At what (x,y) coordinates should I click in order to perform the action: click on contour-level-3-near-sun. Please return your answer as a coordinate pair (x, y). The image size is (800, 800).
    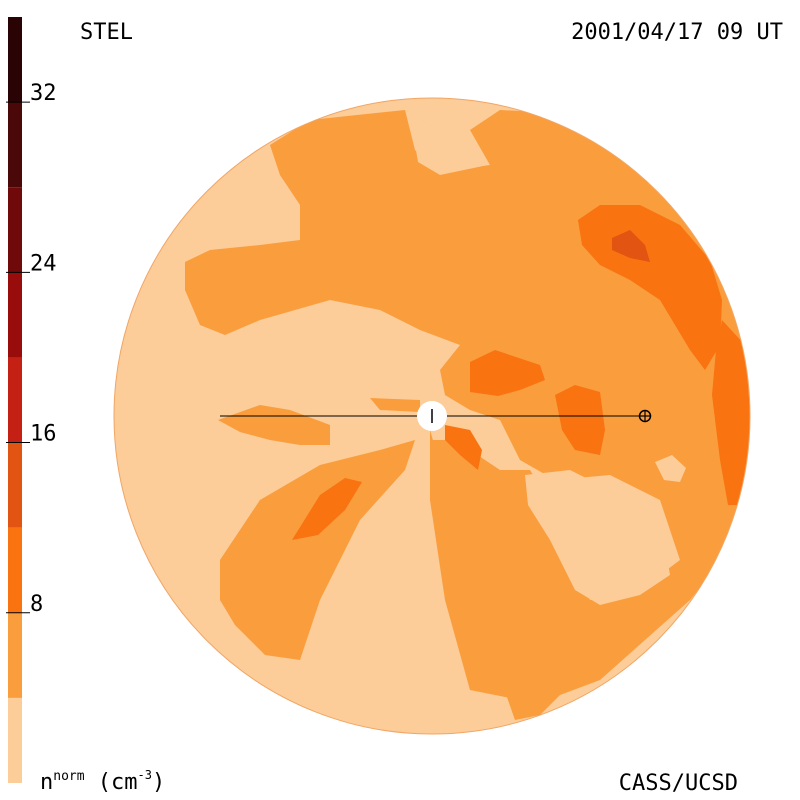
    Looking at the image, I should click on (463, 447).